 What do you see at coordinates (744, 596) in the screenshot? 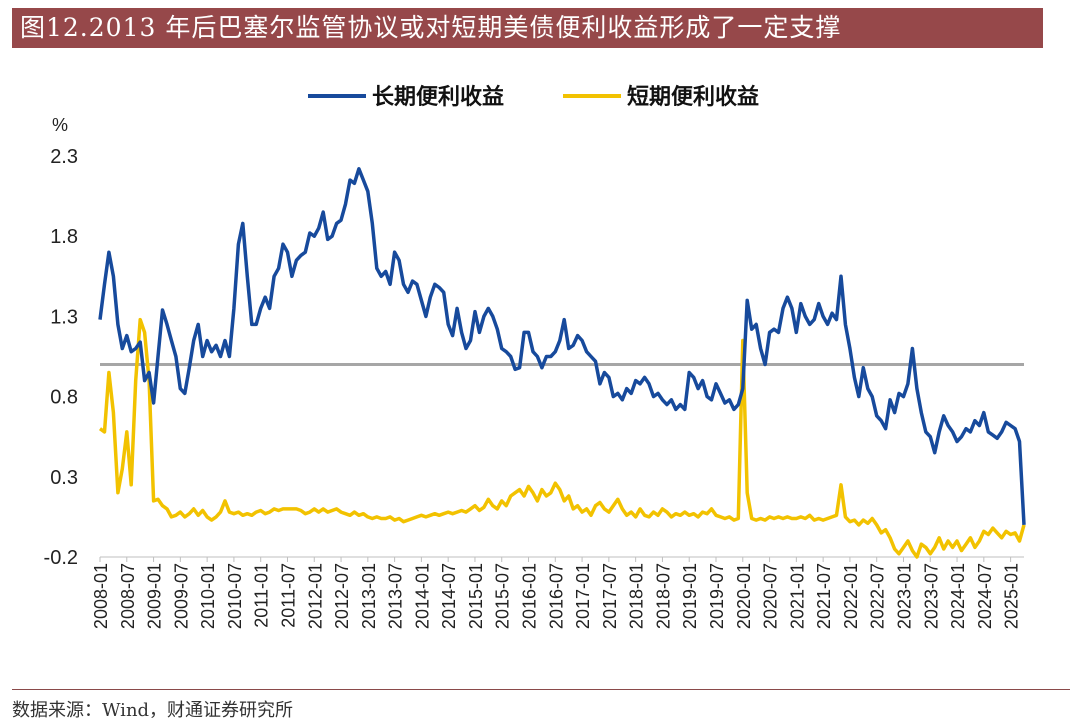
I see `x-tick-label: 2020-01` at bounding box center [744, 596].